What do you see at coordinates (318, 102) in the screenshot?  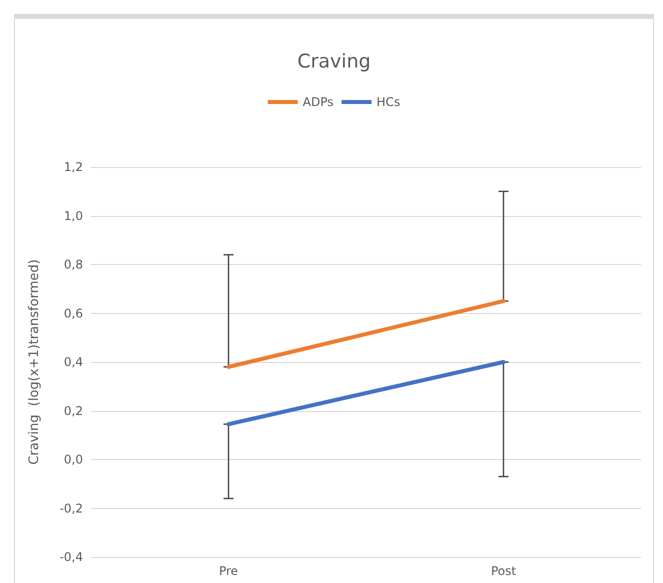 I see `legend-label: ADPs` at bounding box center [318, 102].